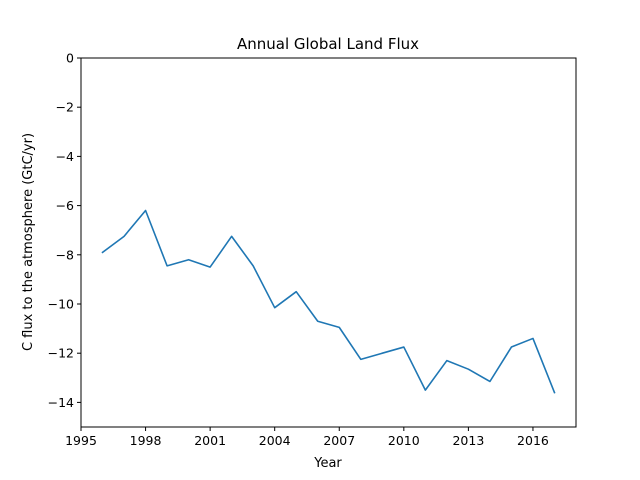  What do you see at coordinates (81, 440) in the screenshot?
I see `x-tick-label: 1995` at bounding box center [81, 440].